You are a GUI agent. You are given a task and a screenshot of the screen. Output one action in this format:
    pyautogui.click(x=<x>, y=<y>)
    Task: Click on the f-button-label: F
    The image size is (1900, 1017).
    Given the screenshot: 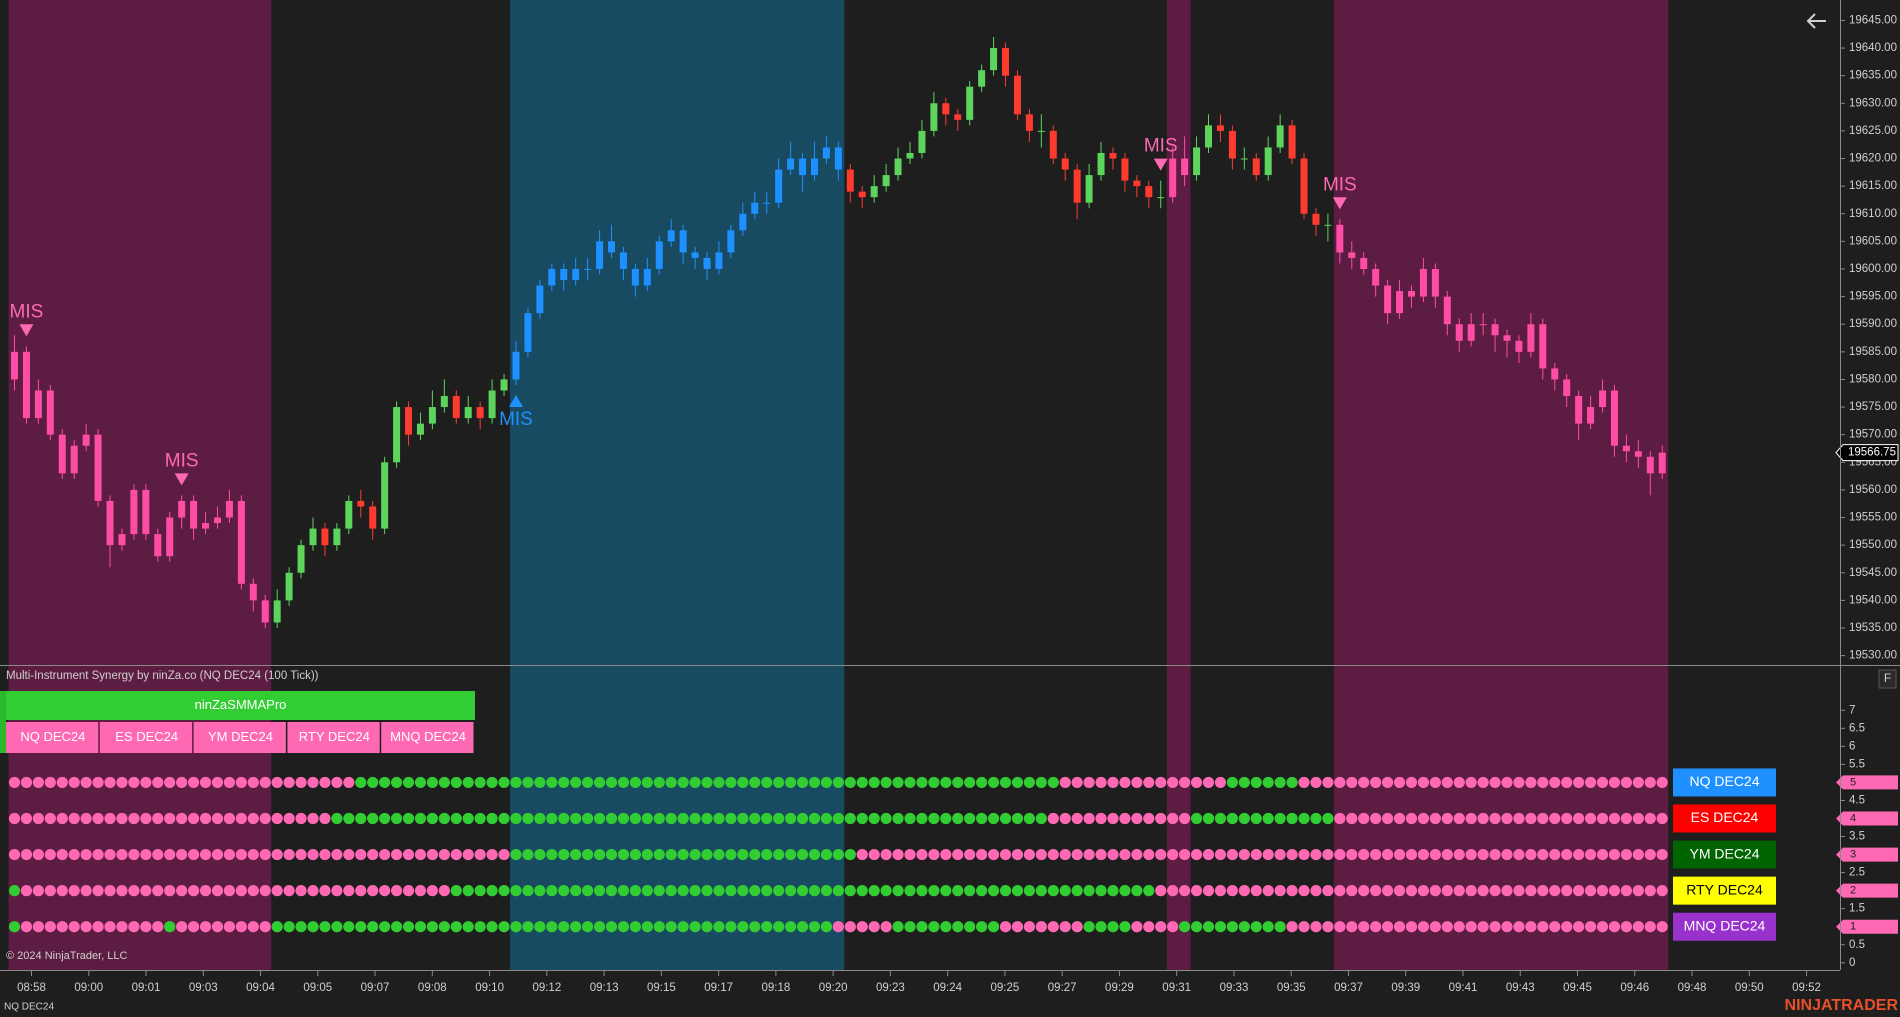 What is the action you would take?
    pyautogui.click(x=1887, y=678)
    